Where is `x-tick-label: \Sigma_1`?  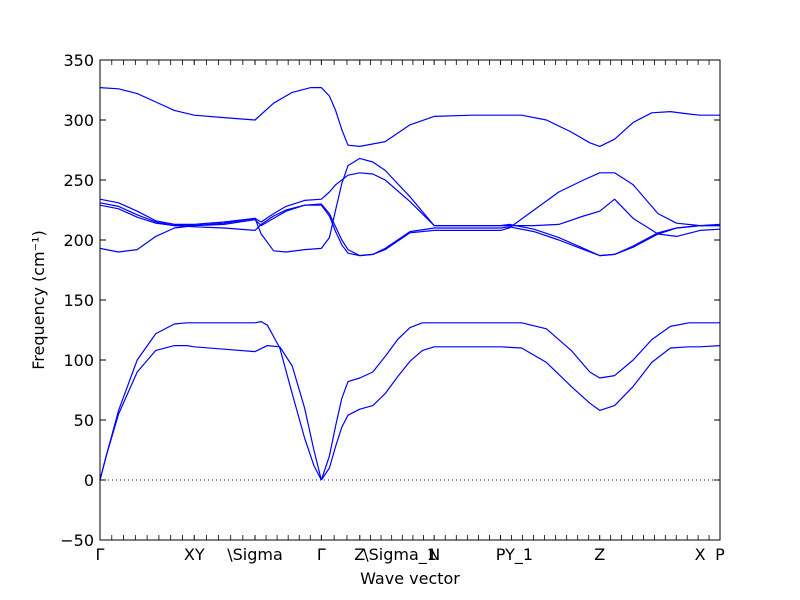 x-tick-label: \Sigma_1 is located at coordinates (400, 555).